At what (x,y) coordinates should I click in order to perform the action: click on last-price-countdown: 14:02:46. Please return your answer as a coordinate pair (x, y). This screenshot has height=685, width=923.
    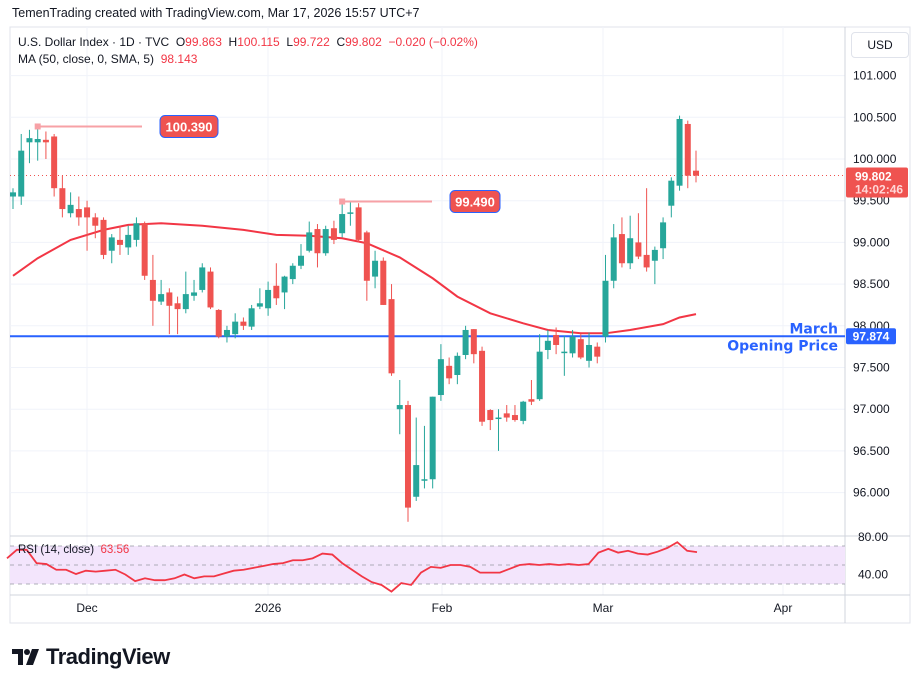
    Looking at the image, I should click on (879, 190).